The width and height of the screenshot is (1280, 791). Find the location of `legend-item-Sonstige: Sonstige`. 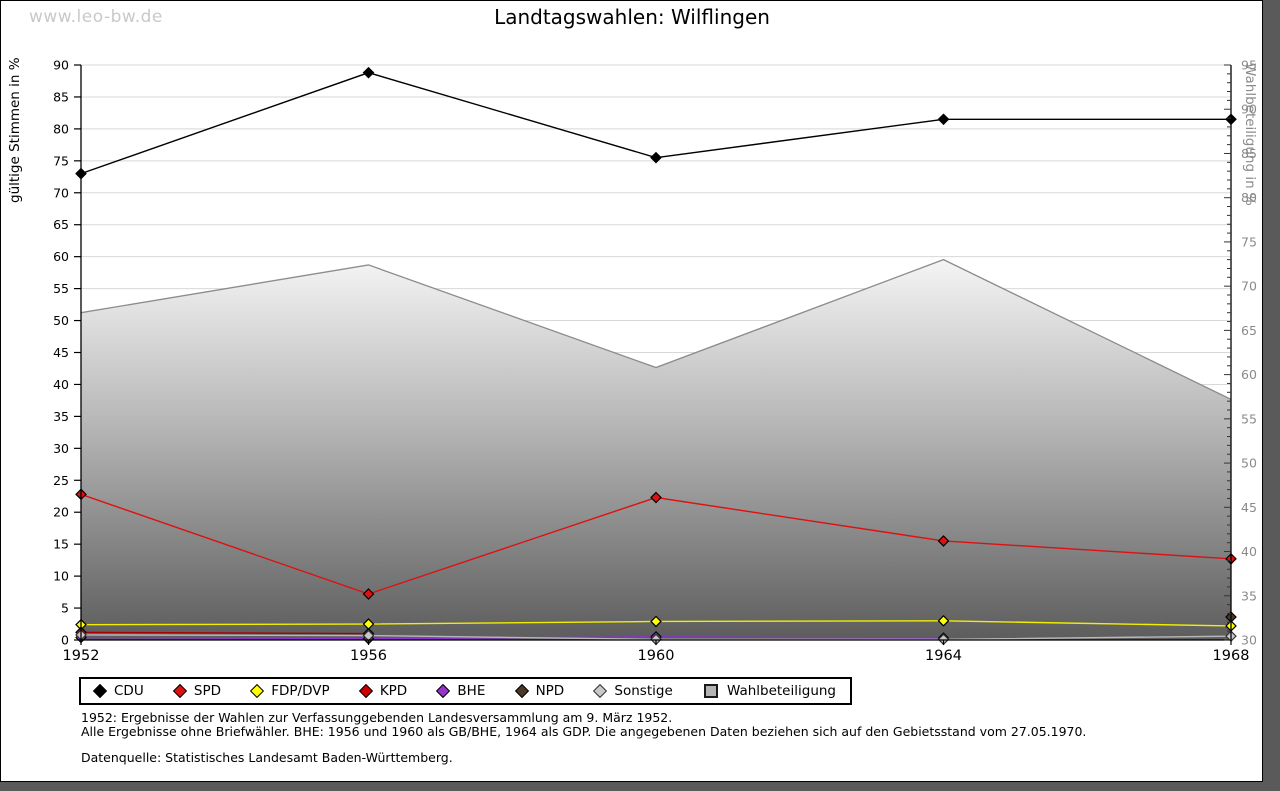

legend-item-Sonstige: Sonstige is located at coordinates (633, 691).